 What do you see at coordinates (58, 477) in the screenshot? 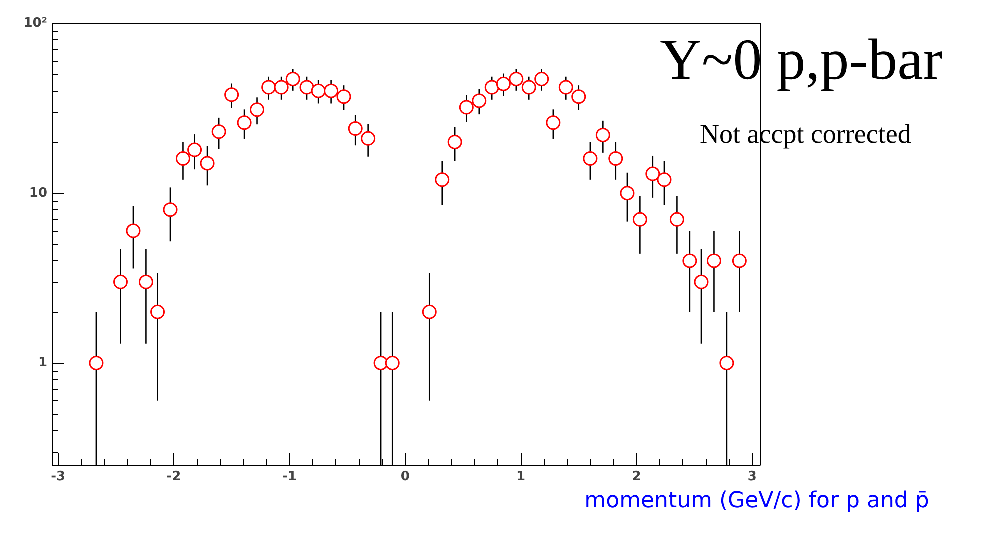
I see `x-tick-label: -3` at bounding box center [58, 477].